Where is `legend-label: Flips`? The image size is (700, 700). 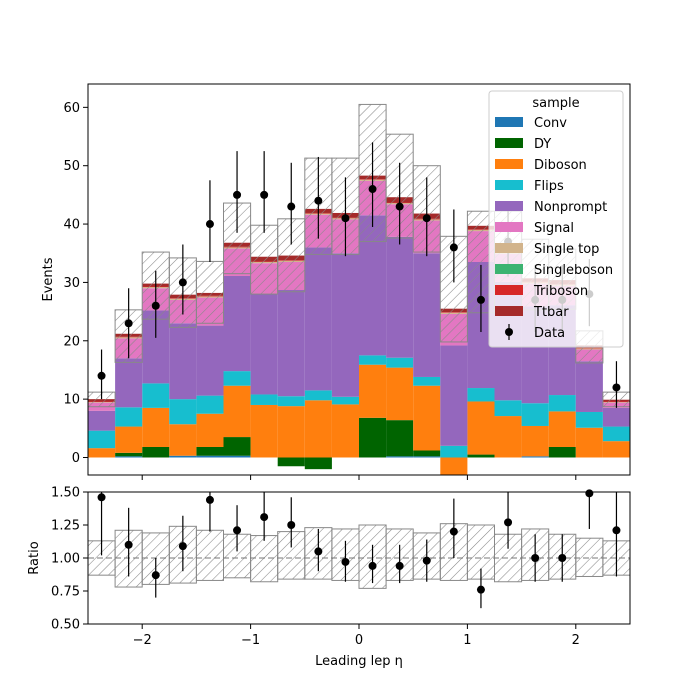 legend-label: Flips is located at coordinates (549, 186).